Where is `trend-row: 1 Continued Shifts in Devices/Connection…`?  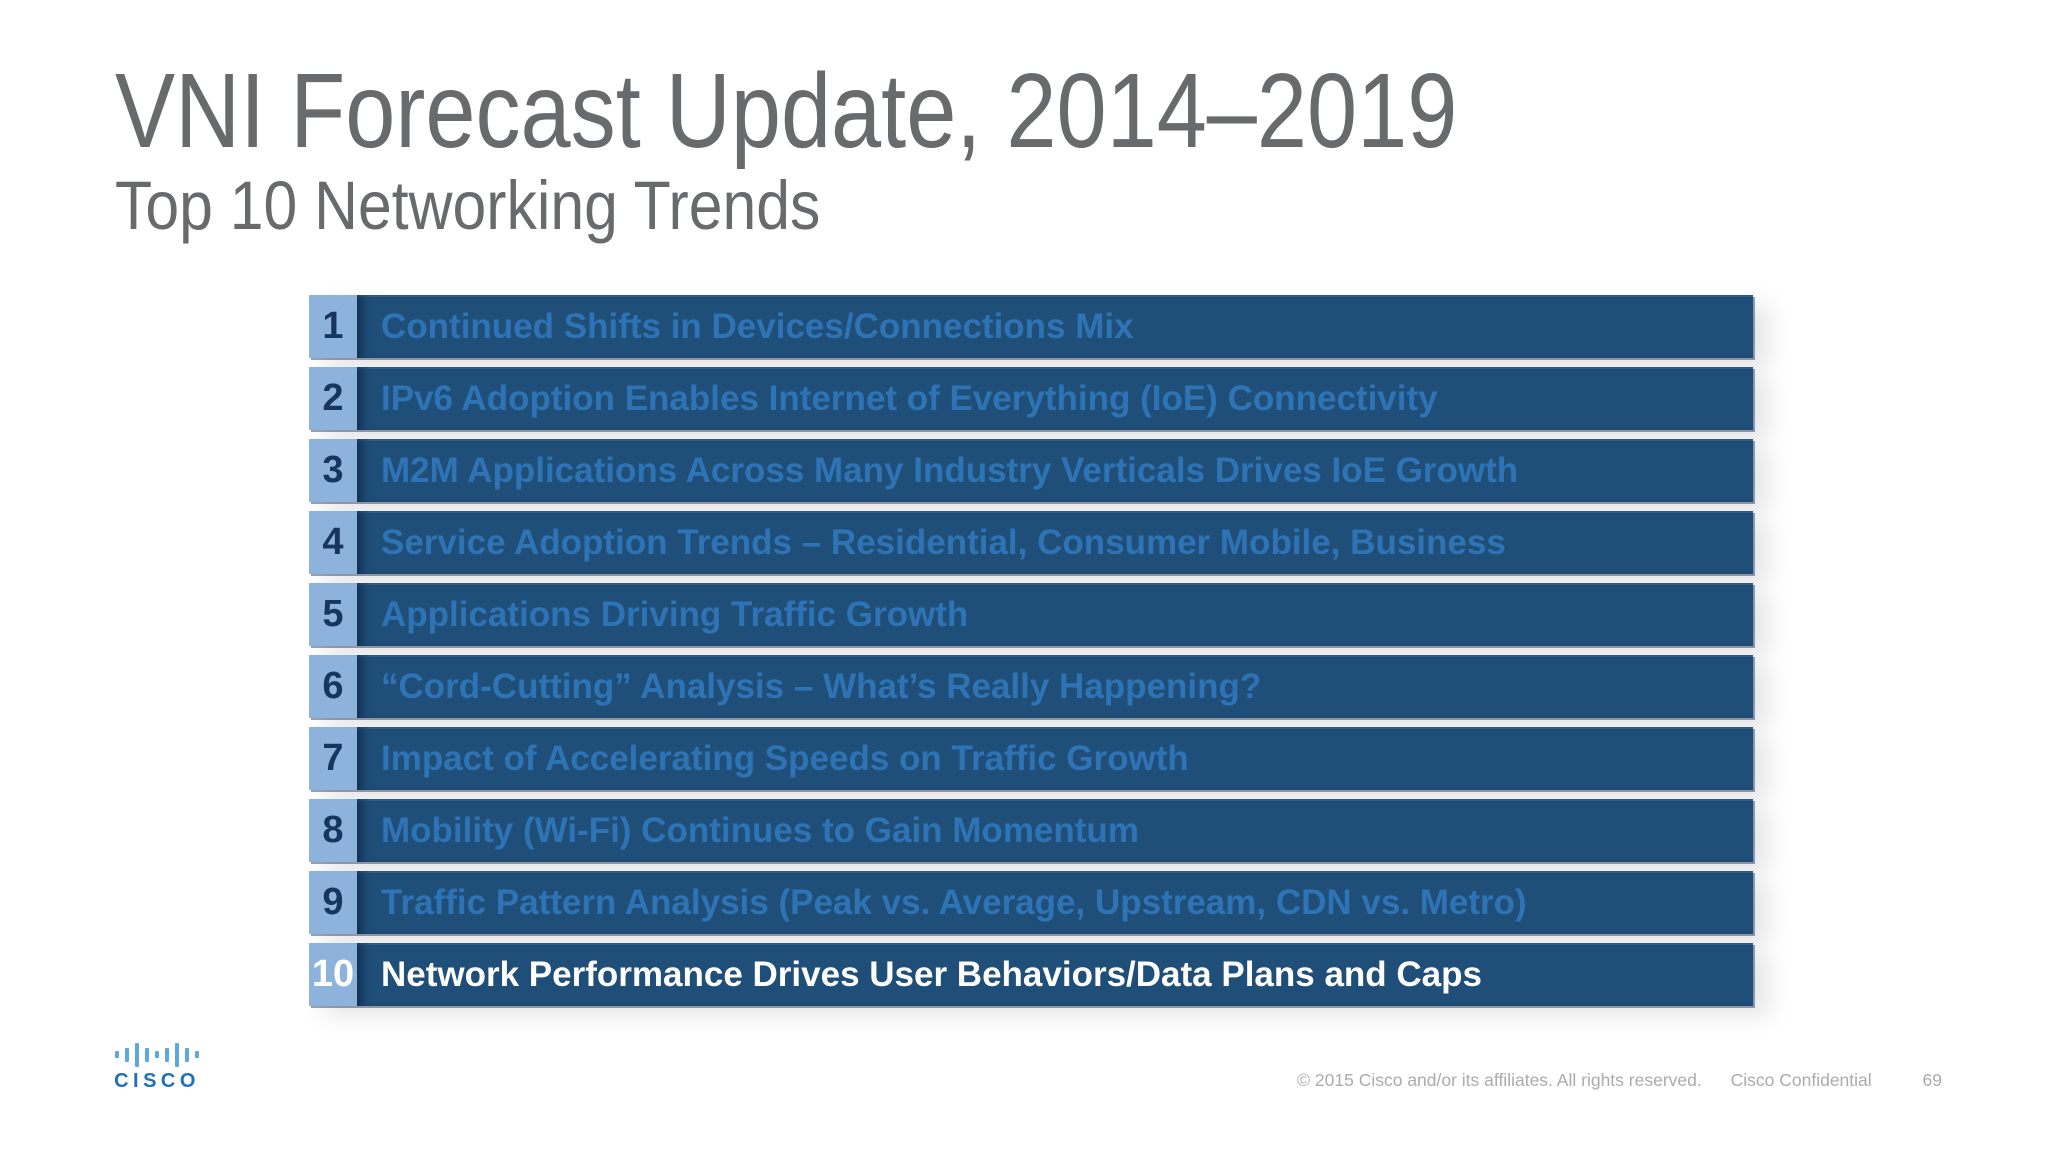
trend-row: 1 Continued Shifts in Devices/Connection… is located at coordinates (1031, 326).